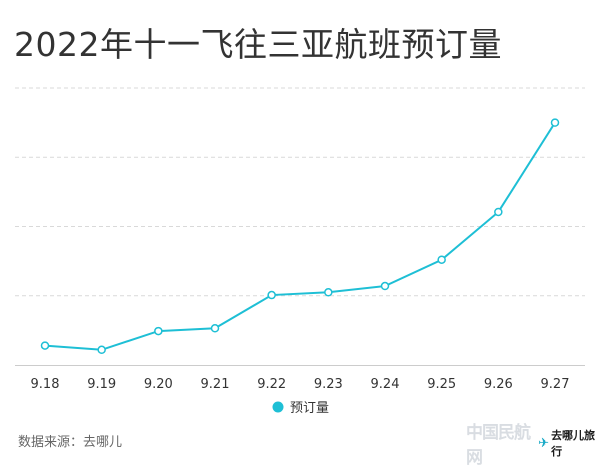 This screenshot has width=600, height=471. Describe the element at coordinates (271, 384) in the screenshot. I see `x-tick-label: 9.22` at that location.